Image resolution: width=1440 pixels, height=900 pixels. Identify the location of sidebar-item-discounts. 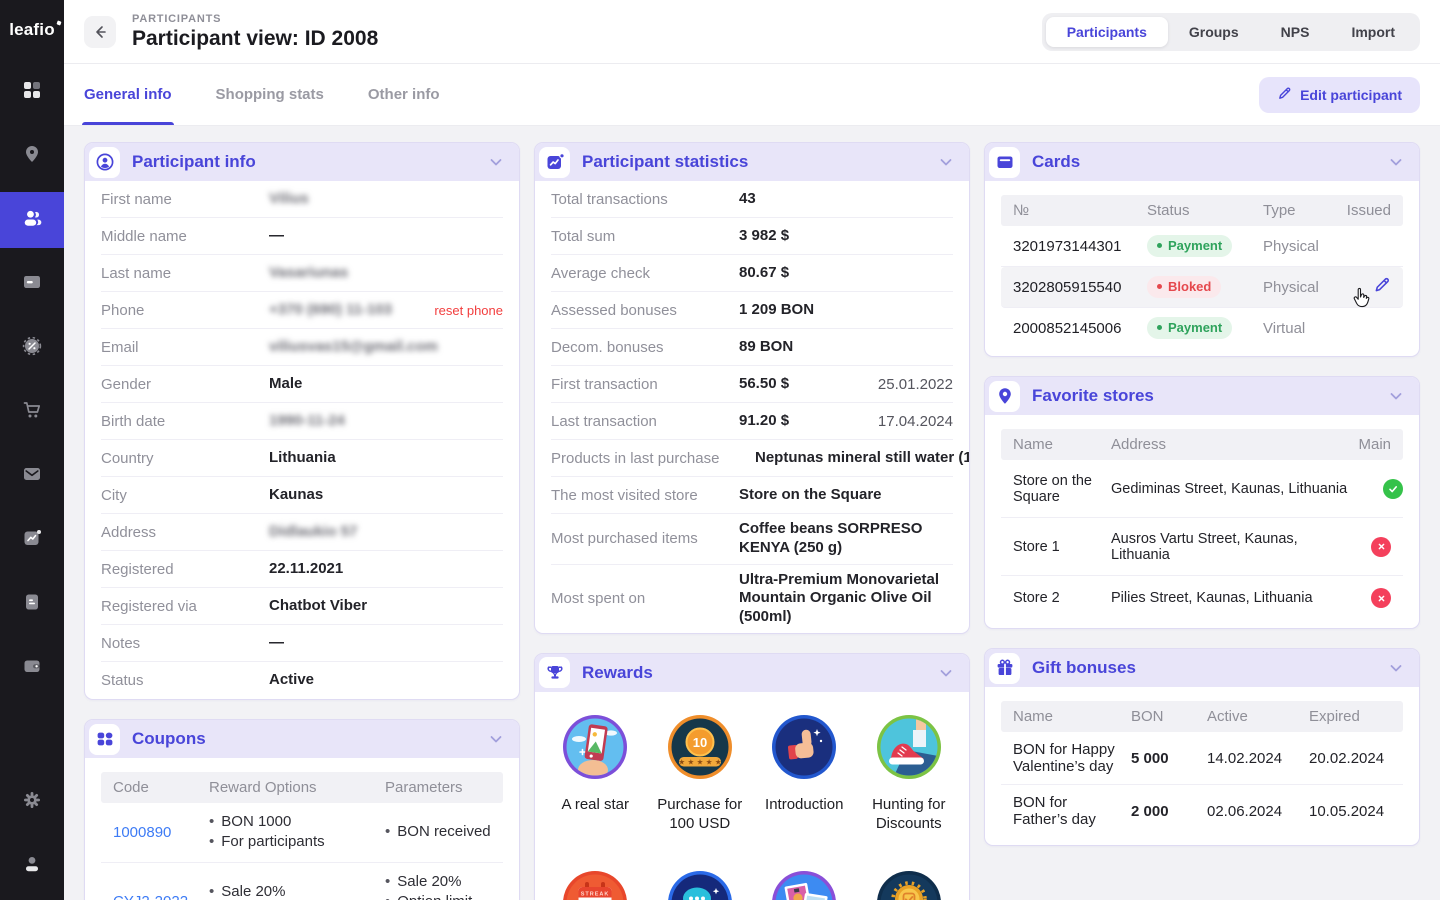
(32, 348).